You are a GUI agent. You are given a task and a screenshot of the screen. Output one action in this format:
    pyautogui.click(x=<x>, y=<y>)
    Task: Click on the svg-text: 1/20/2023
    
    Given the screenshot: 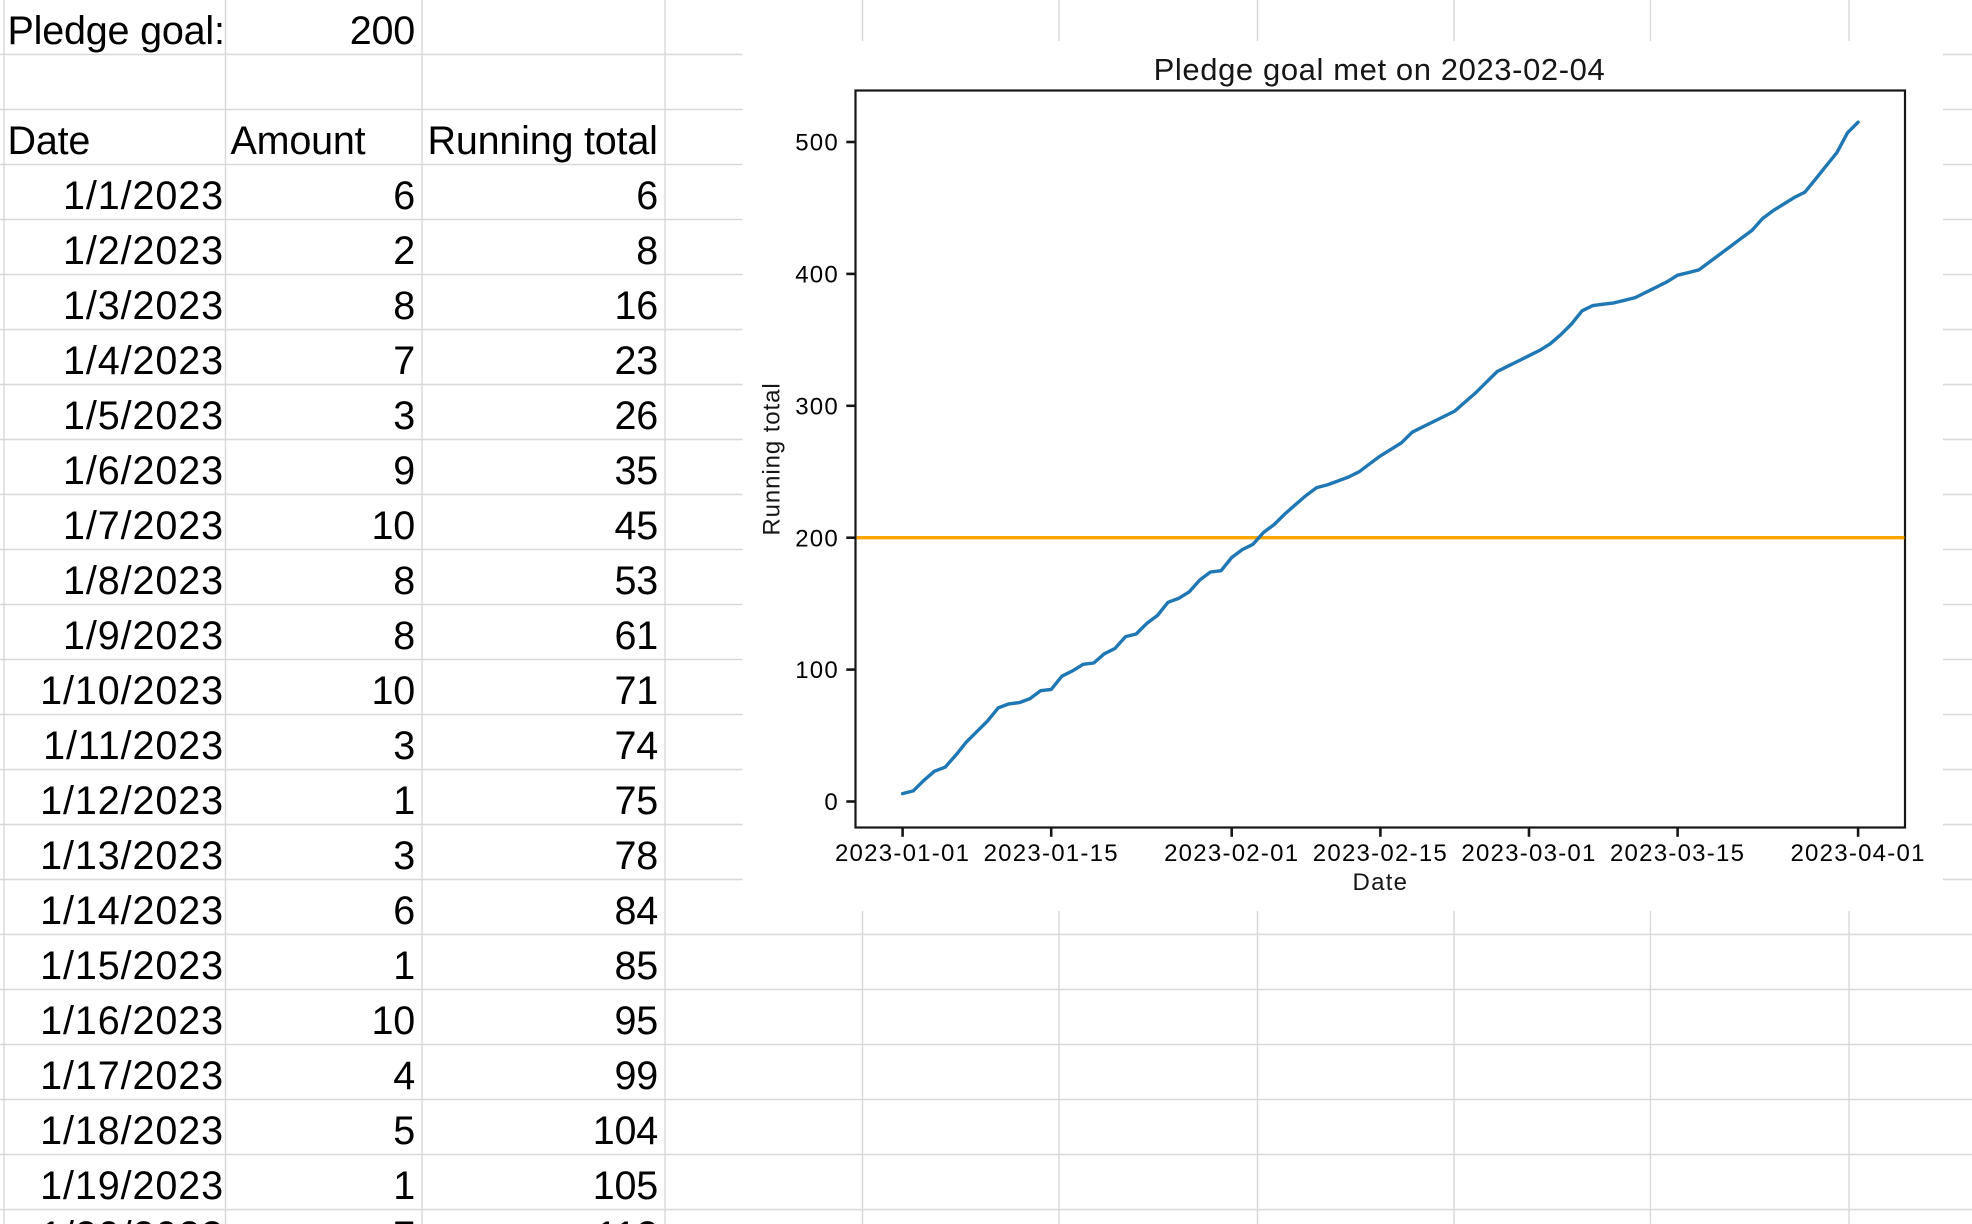 What is the action you would take?
    pyautogui.click(x=132, y=1219)
    